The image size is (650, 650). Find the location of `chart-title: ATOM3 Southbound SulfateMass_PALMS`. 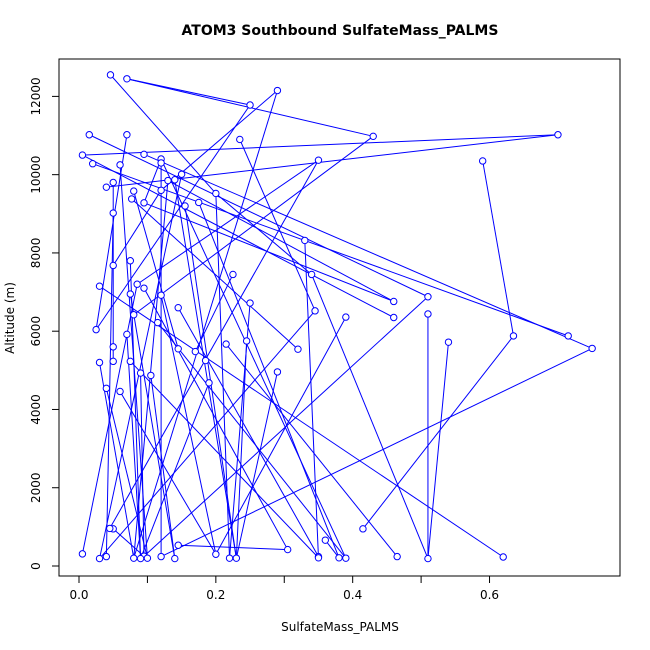

chart-title: ATOM3 Southbound SulfateMass_PALMS is located at coordinates (340, 31).